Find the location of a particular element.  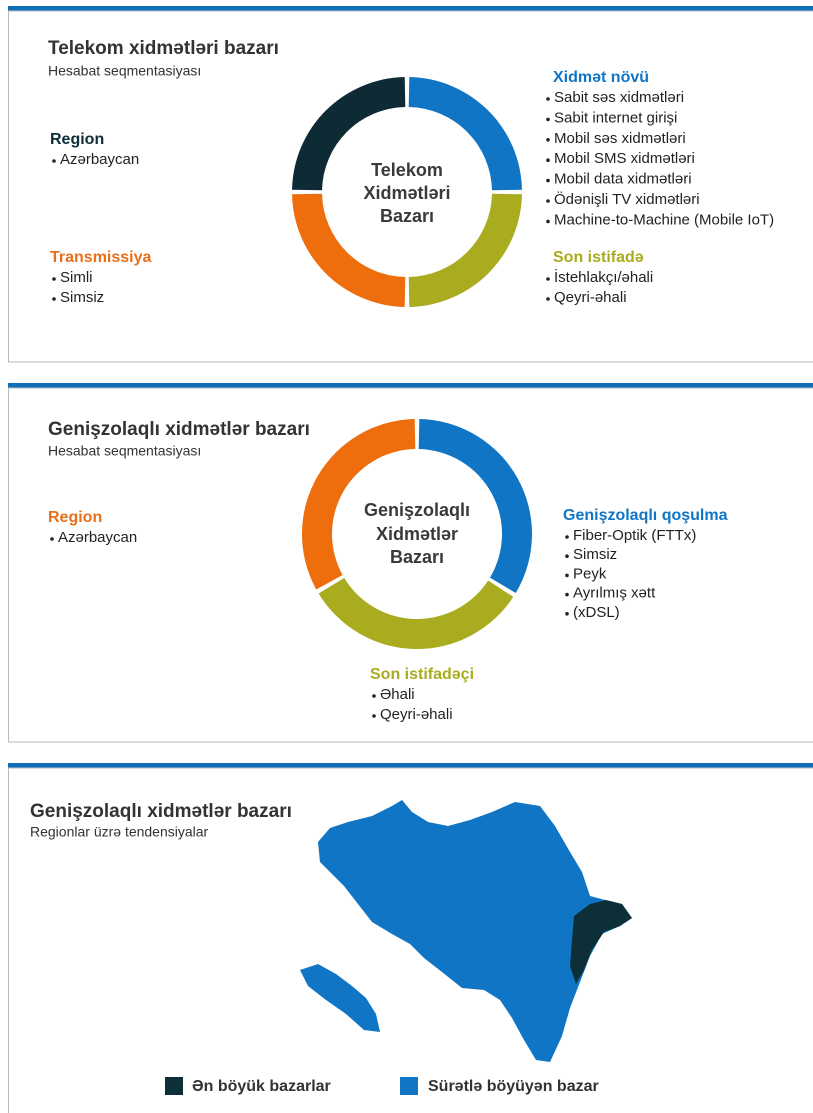

center-label: Genişzolaqlı is located at coordinates (417, 510).